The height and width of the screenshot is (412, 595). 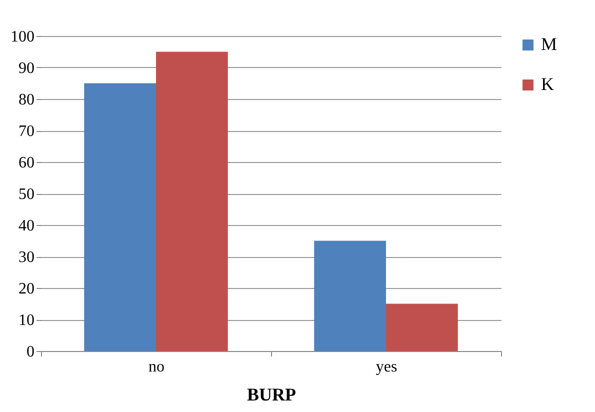 I want to click on y-tick-label: 0, so click(x=30, y=352).